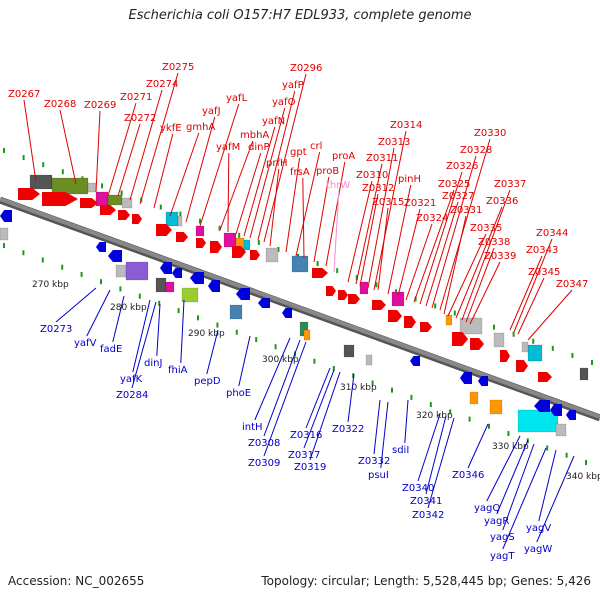  What do you see at coordinates (318, 398) in the screenshot?
I see `leader-line-z0316` at bounding box center [318, 398].